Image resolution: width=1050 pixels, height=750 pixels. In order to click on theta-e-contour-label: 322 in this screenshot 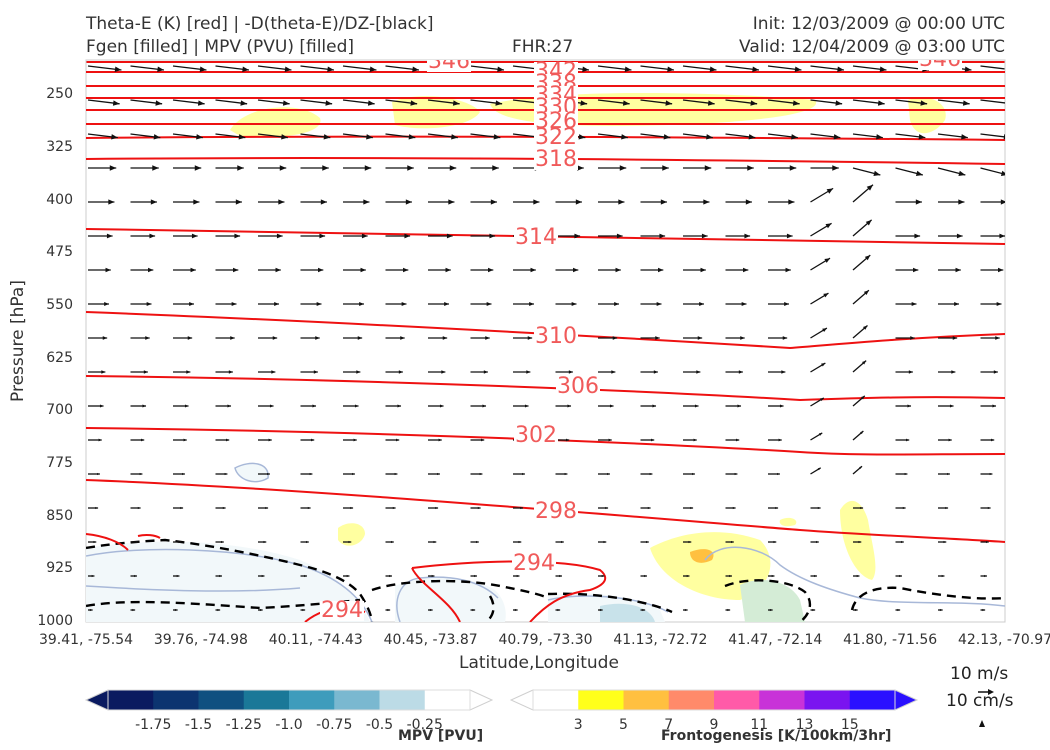, I will do `click(556, 137)`.